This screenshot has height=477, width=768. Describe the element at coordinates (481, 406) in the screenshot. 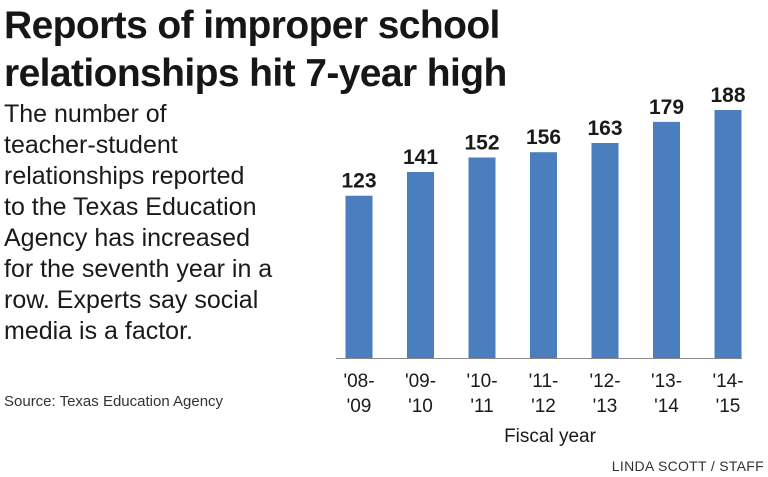

I see `x-tick-label: '11` at that location.